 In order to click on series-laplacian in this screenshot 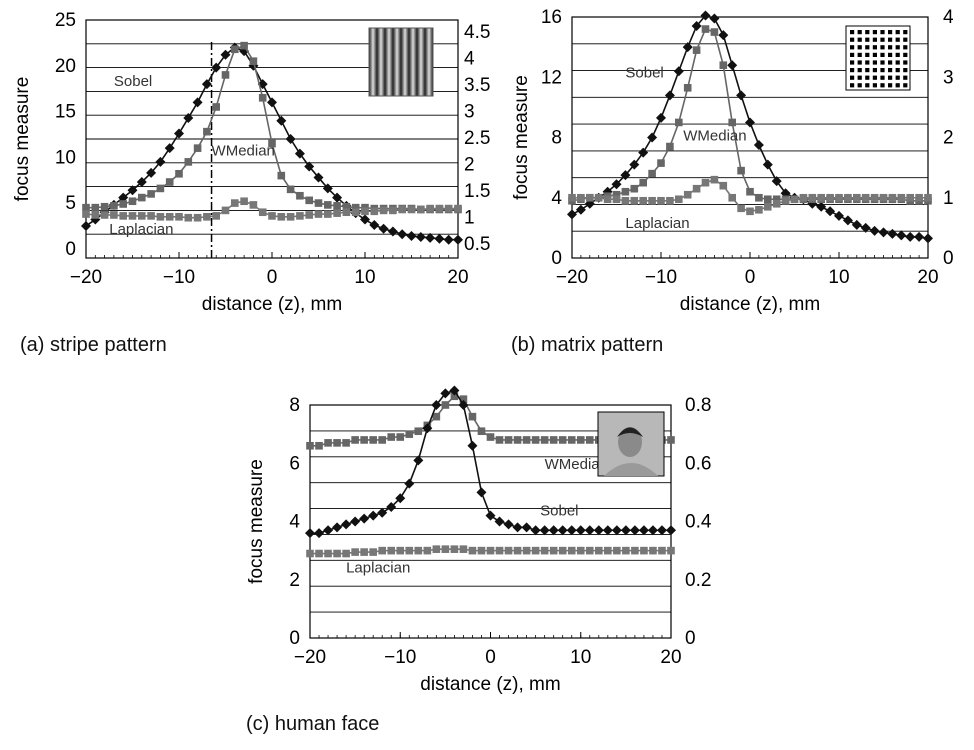, I will do `click(750, 195)`.